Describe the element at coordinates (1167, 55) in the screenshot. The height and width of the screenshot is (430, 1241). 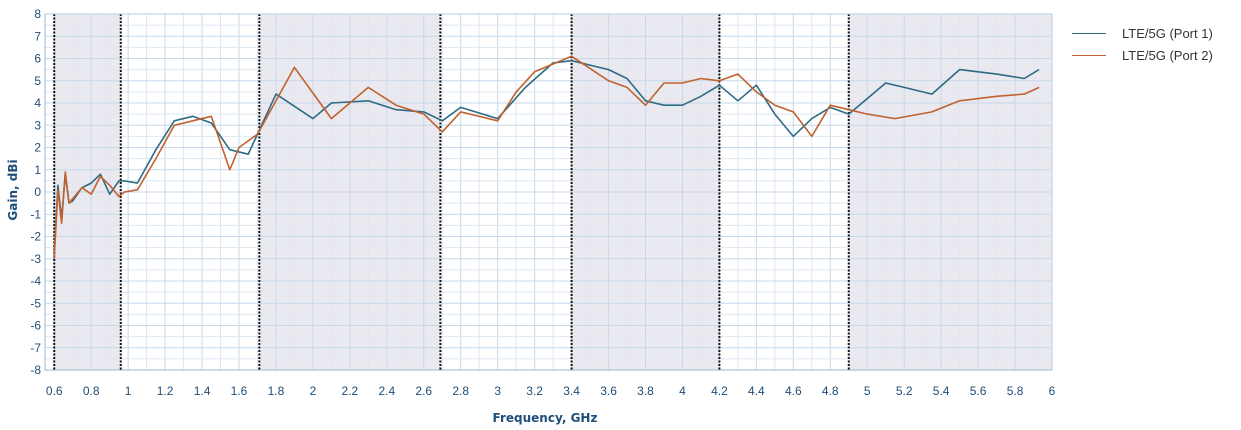
I see `legend-label-port2: LTE/5G (Port 2)` at that location.